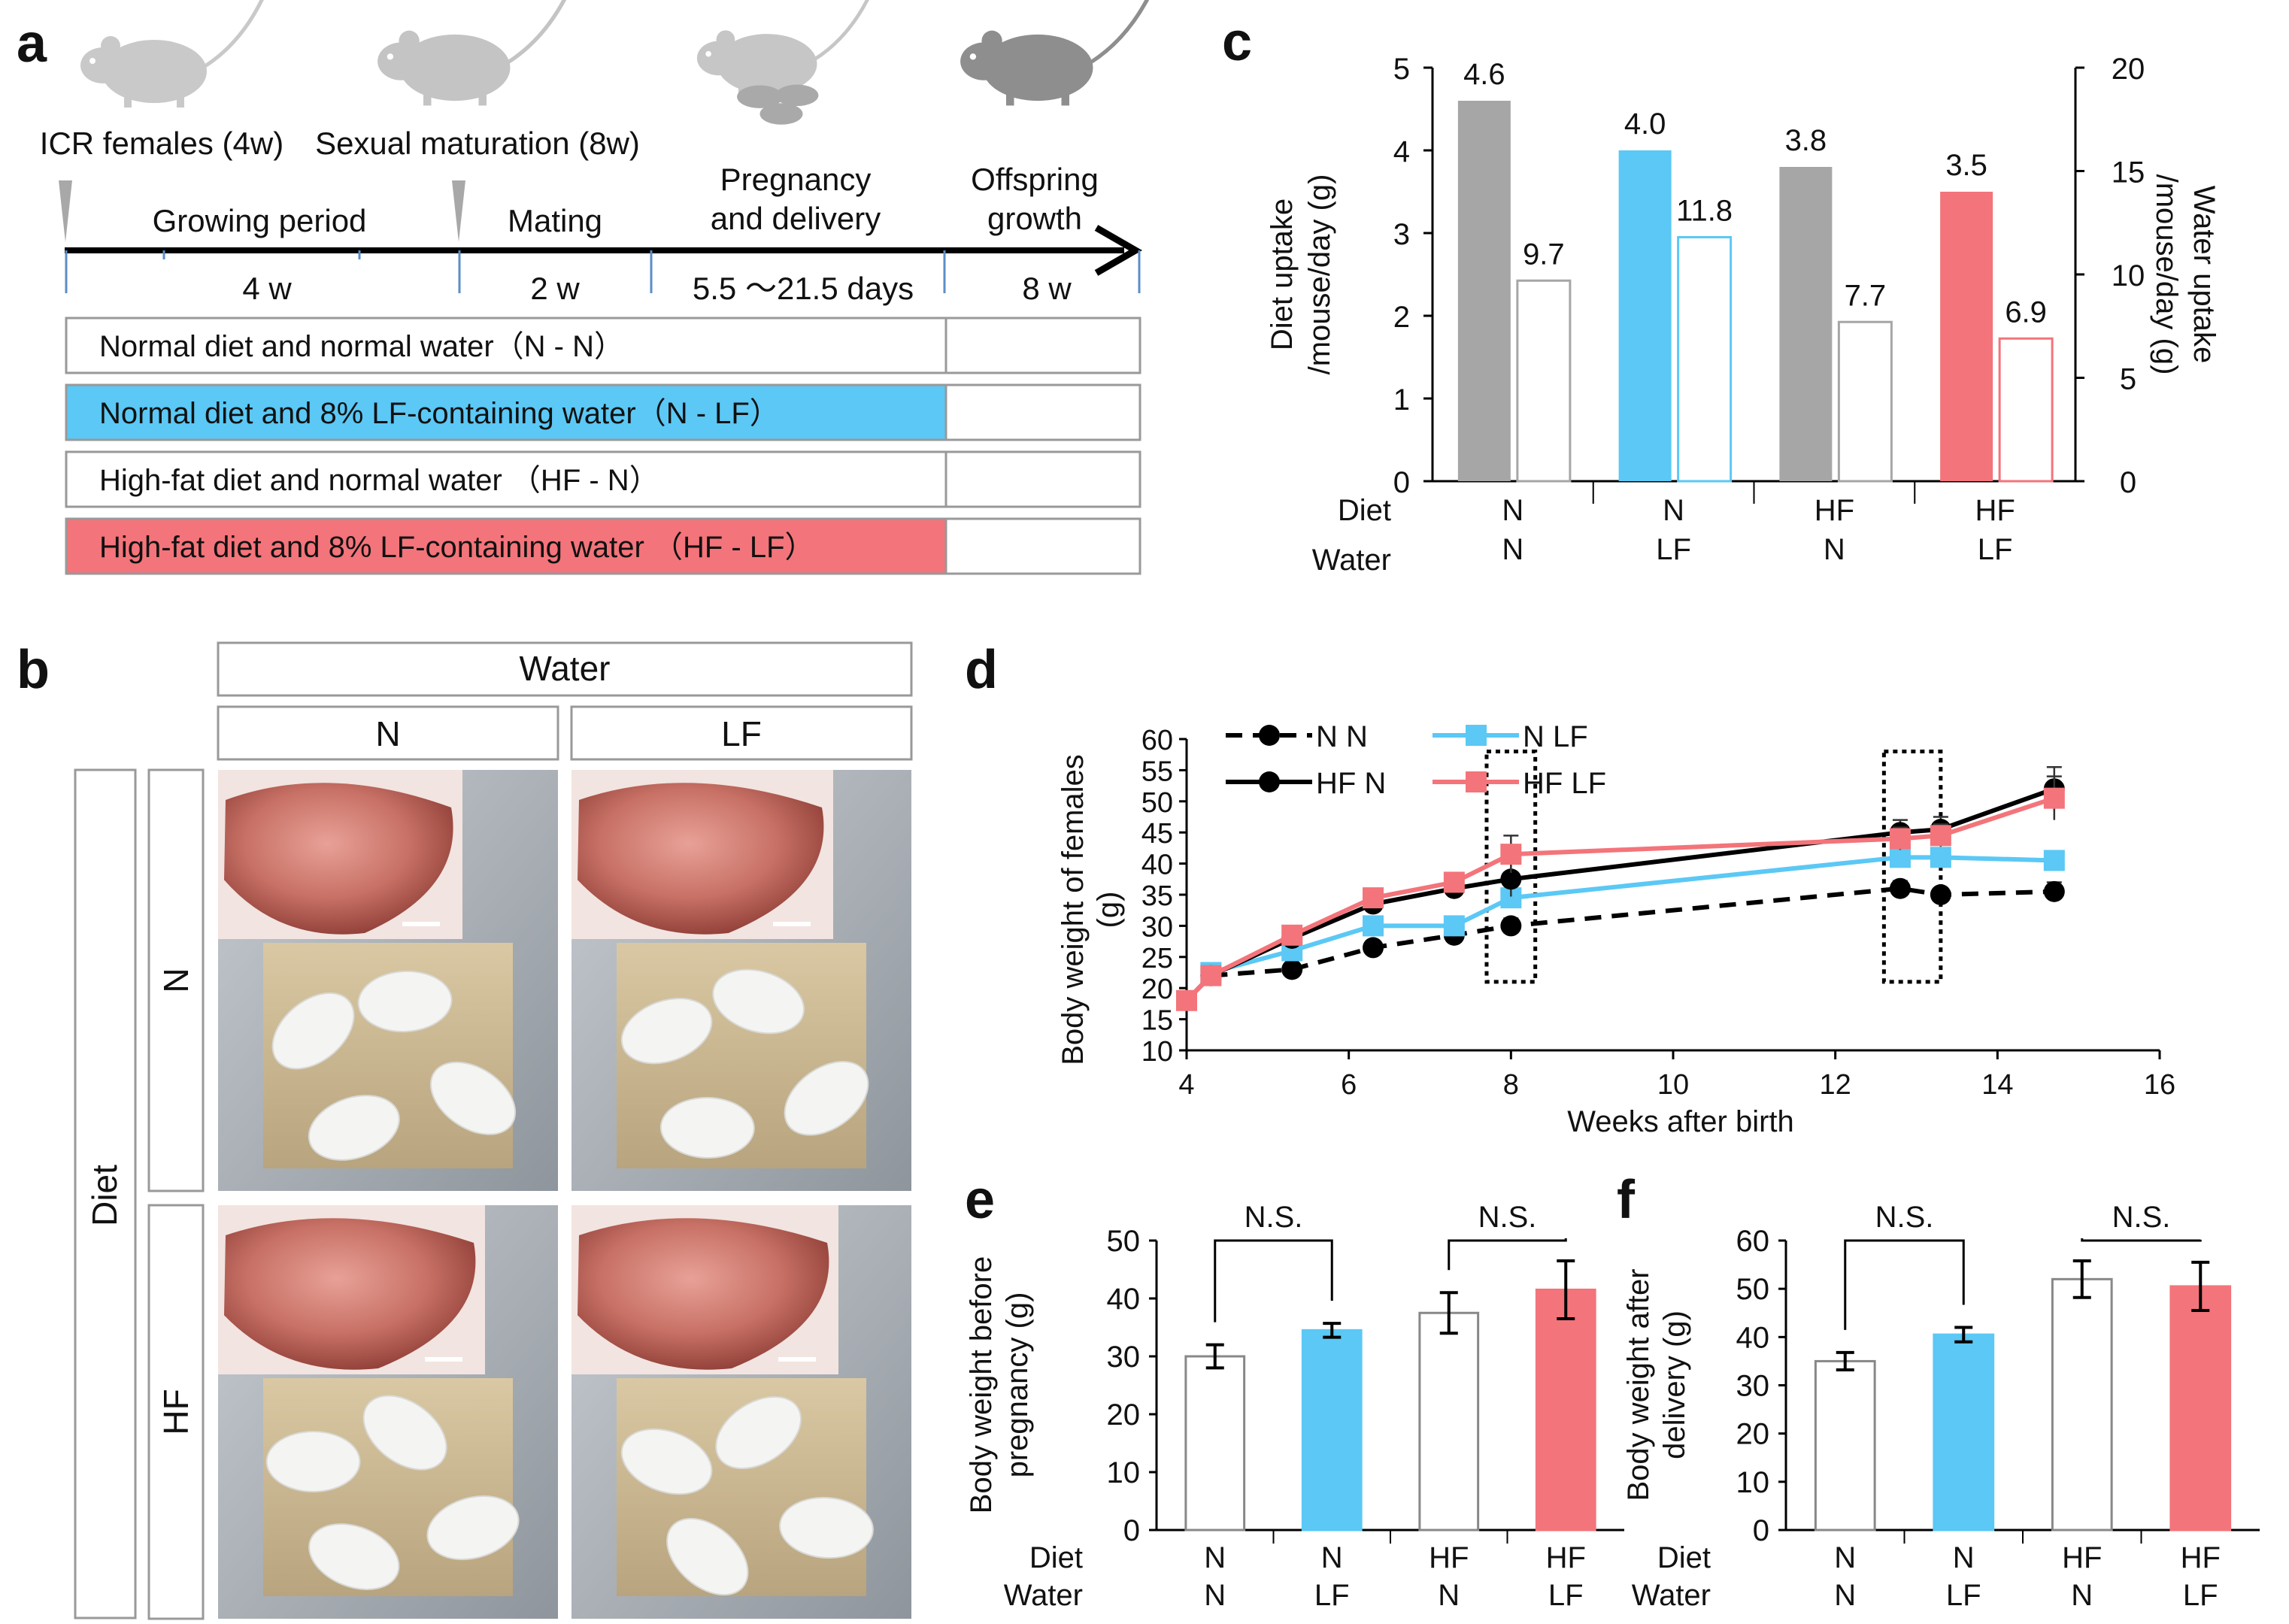 Image resolution: width=2289 pixels, height=1624 pixels. Describe the element at coordinates (1673, 1085) in the screenshot. I see `x-tick-label: 10` at that location.